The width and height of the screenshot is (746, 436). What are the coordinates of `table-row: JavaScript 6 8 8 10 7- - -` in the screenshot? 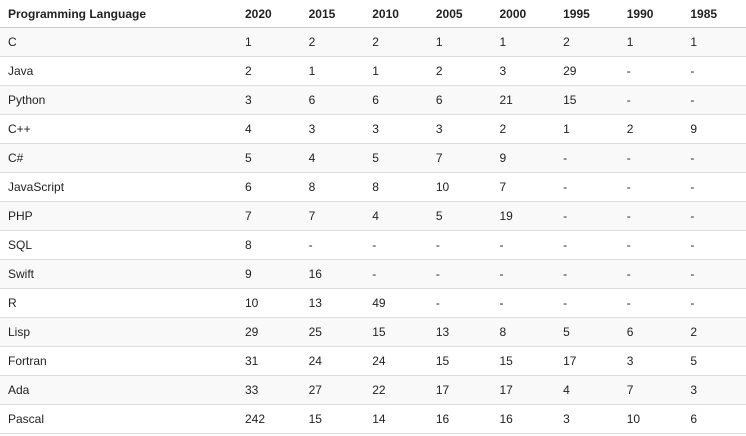 It's located at (373, 187).